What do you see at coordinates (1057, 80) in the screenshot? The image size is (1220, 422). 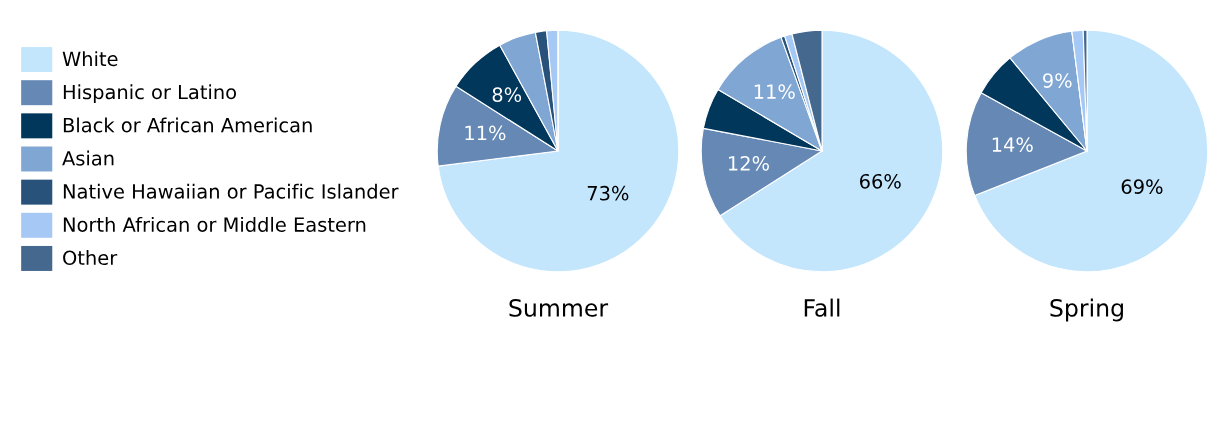 I see `data-label: 9%` at bounding box center [1057, 80].